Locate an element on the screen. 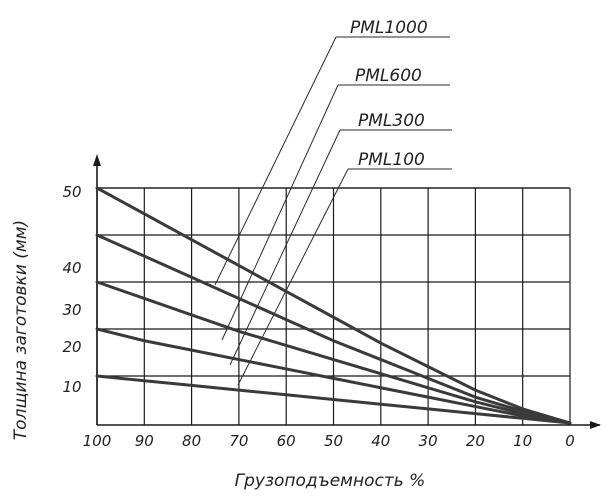 Image resolution: width=611 pixels, height=504 pixels. y-tick-label: 50 is located at coordinates (71, 192).